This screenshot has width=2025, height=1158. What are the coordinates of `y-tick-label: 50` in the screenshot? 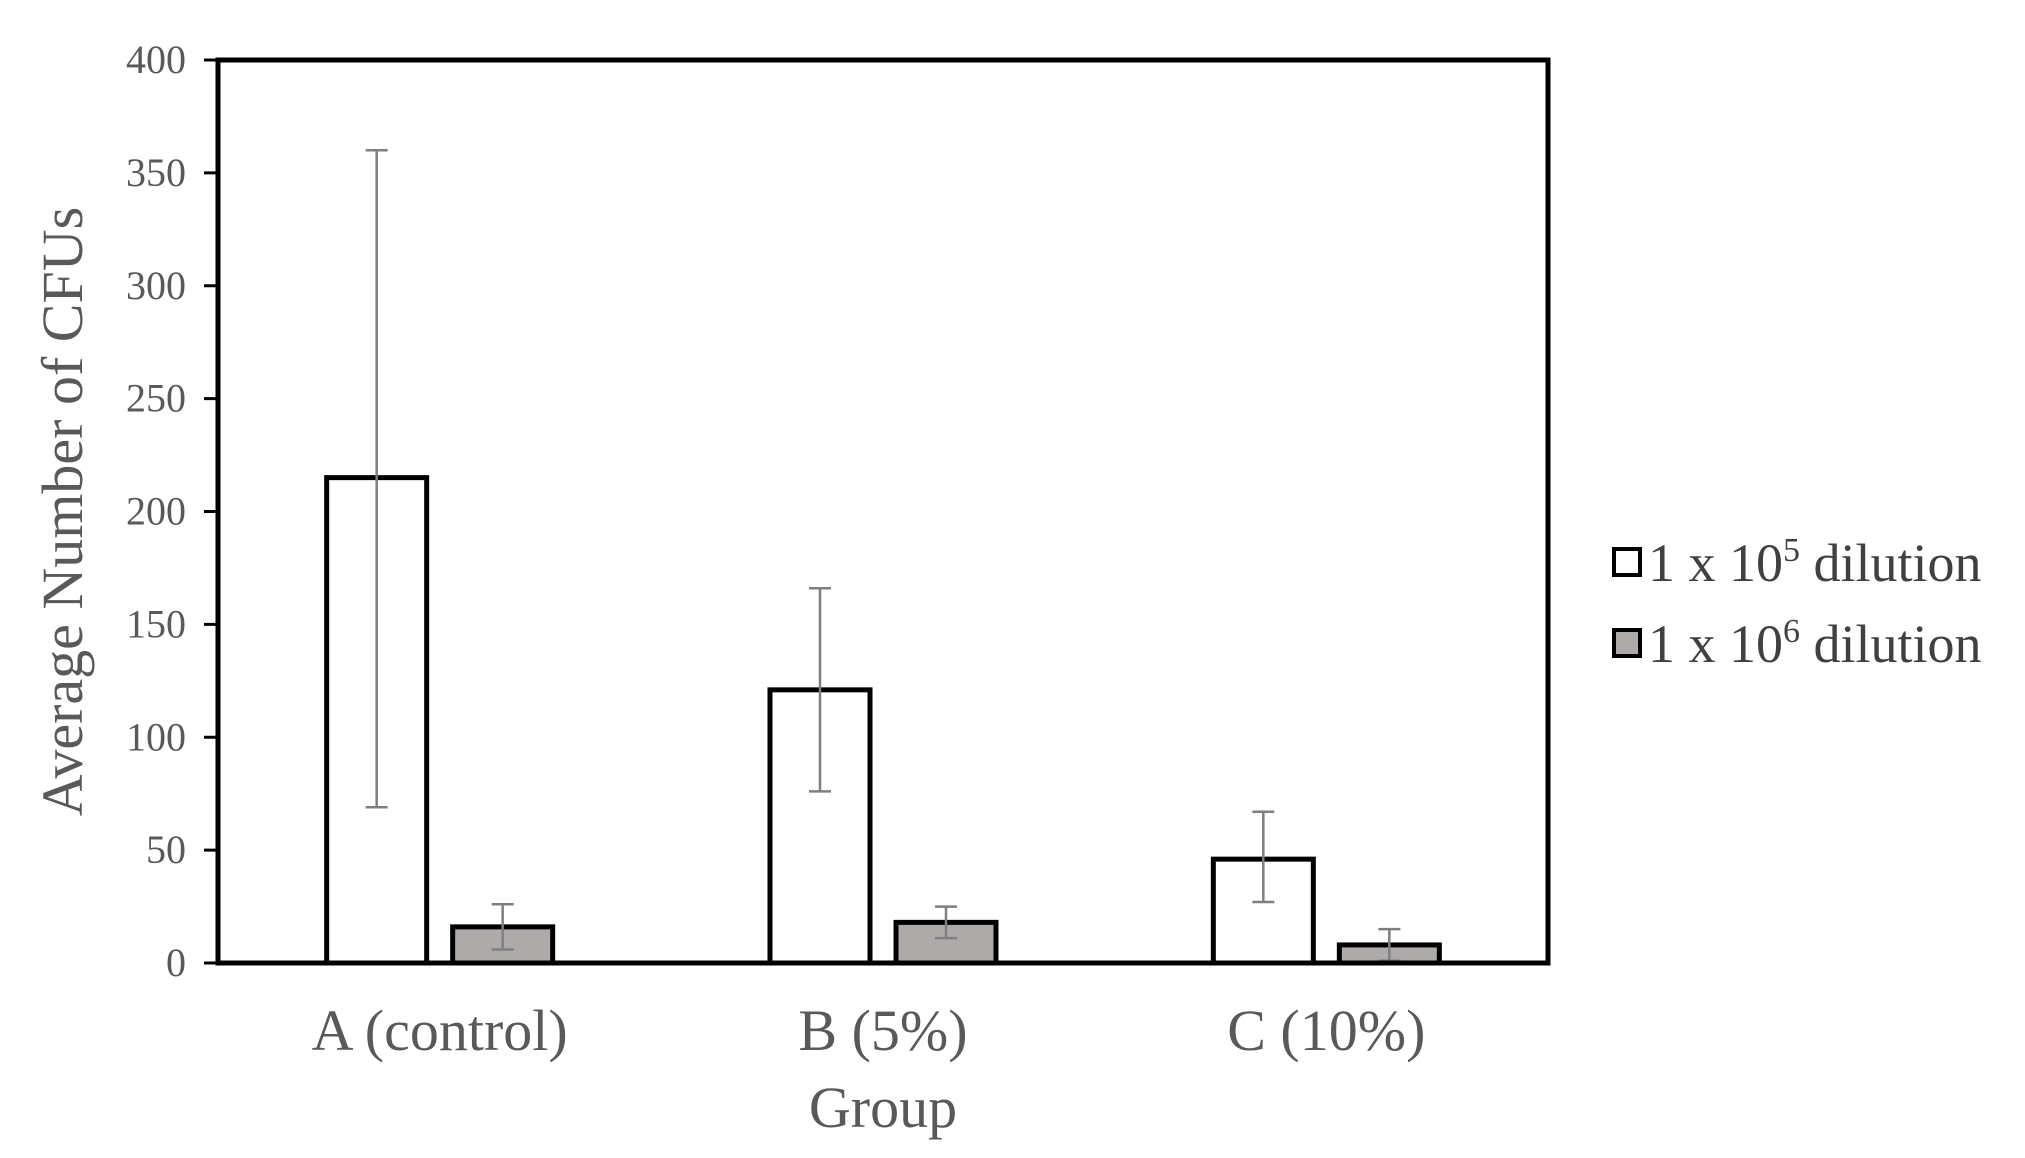 It's located at (166, 849).